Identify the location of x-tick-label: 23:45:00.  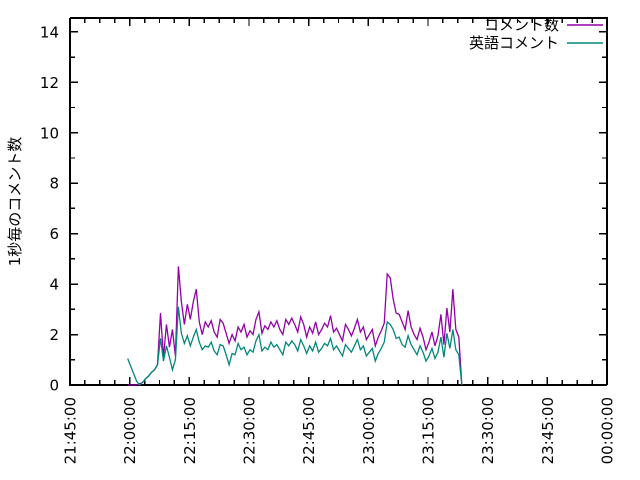
(548, 430).